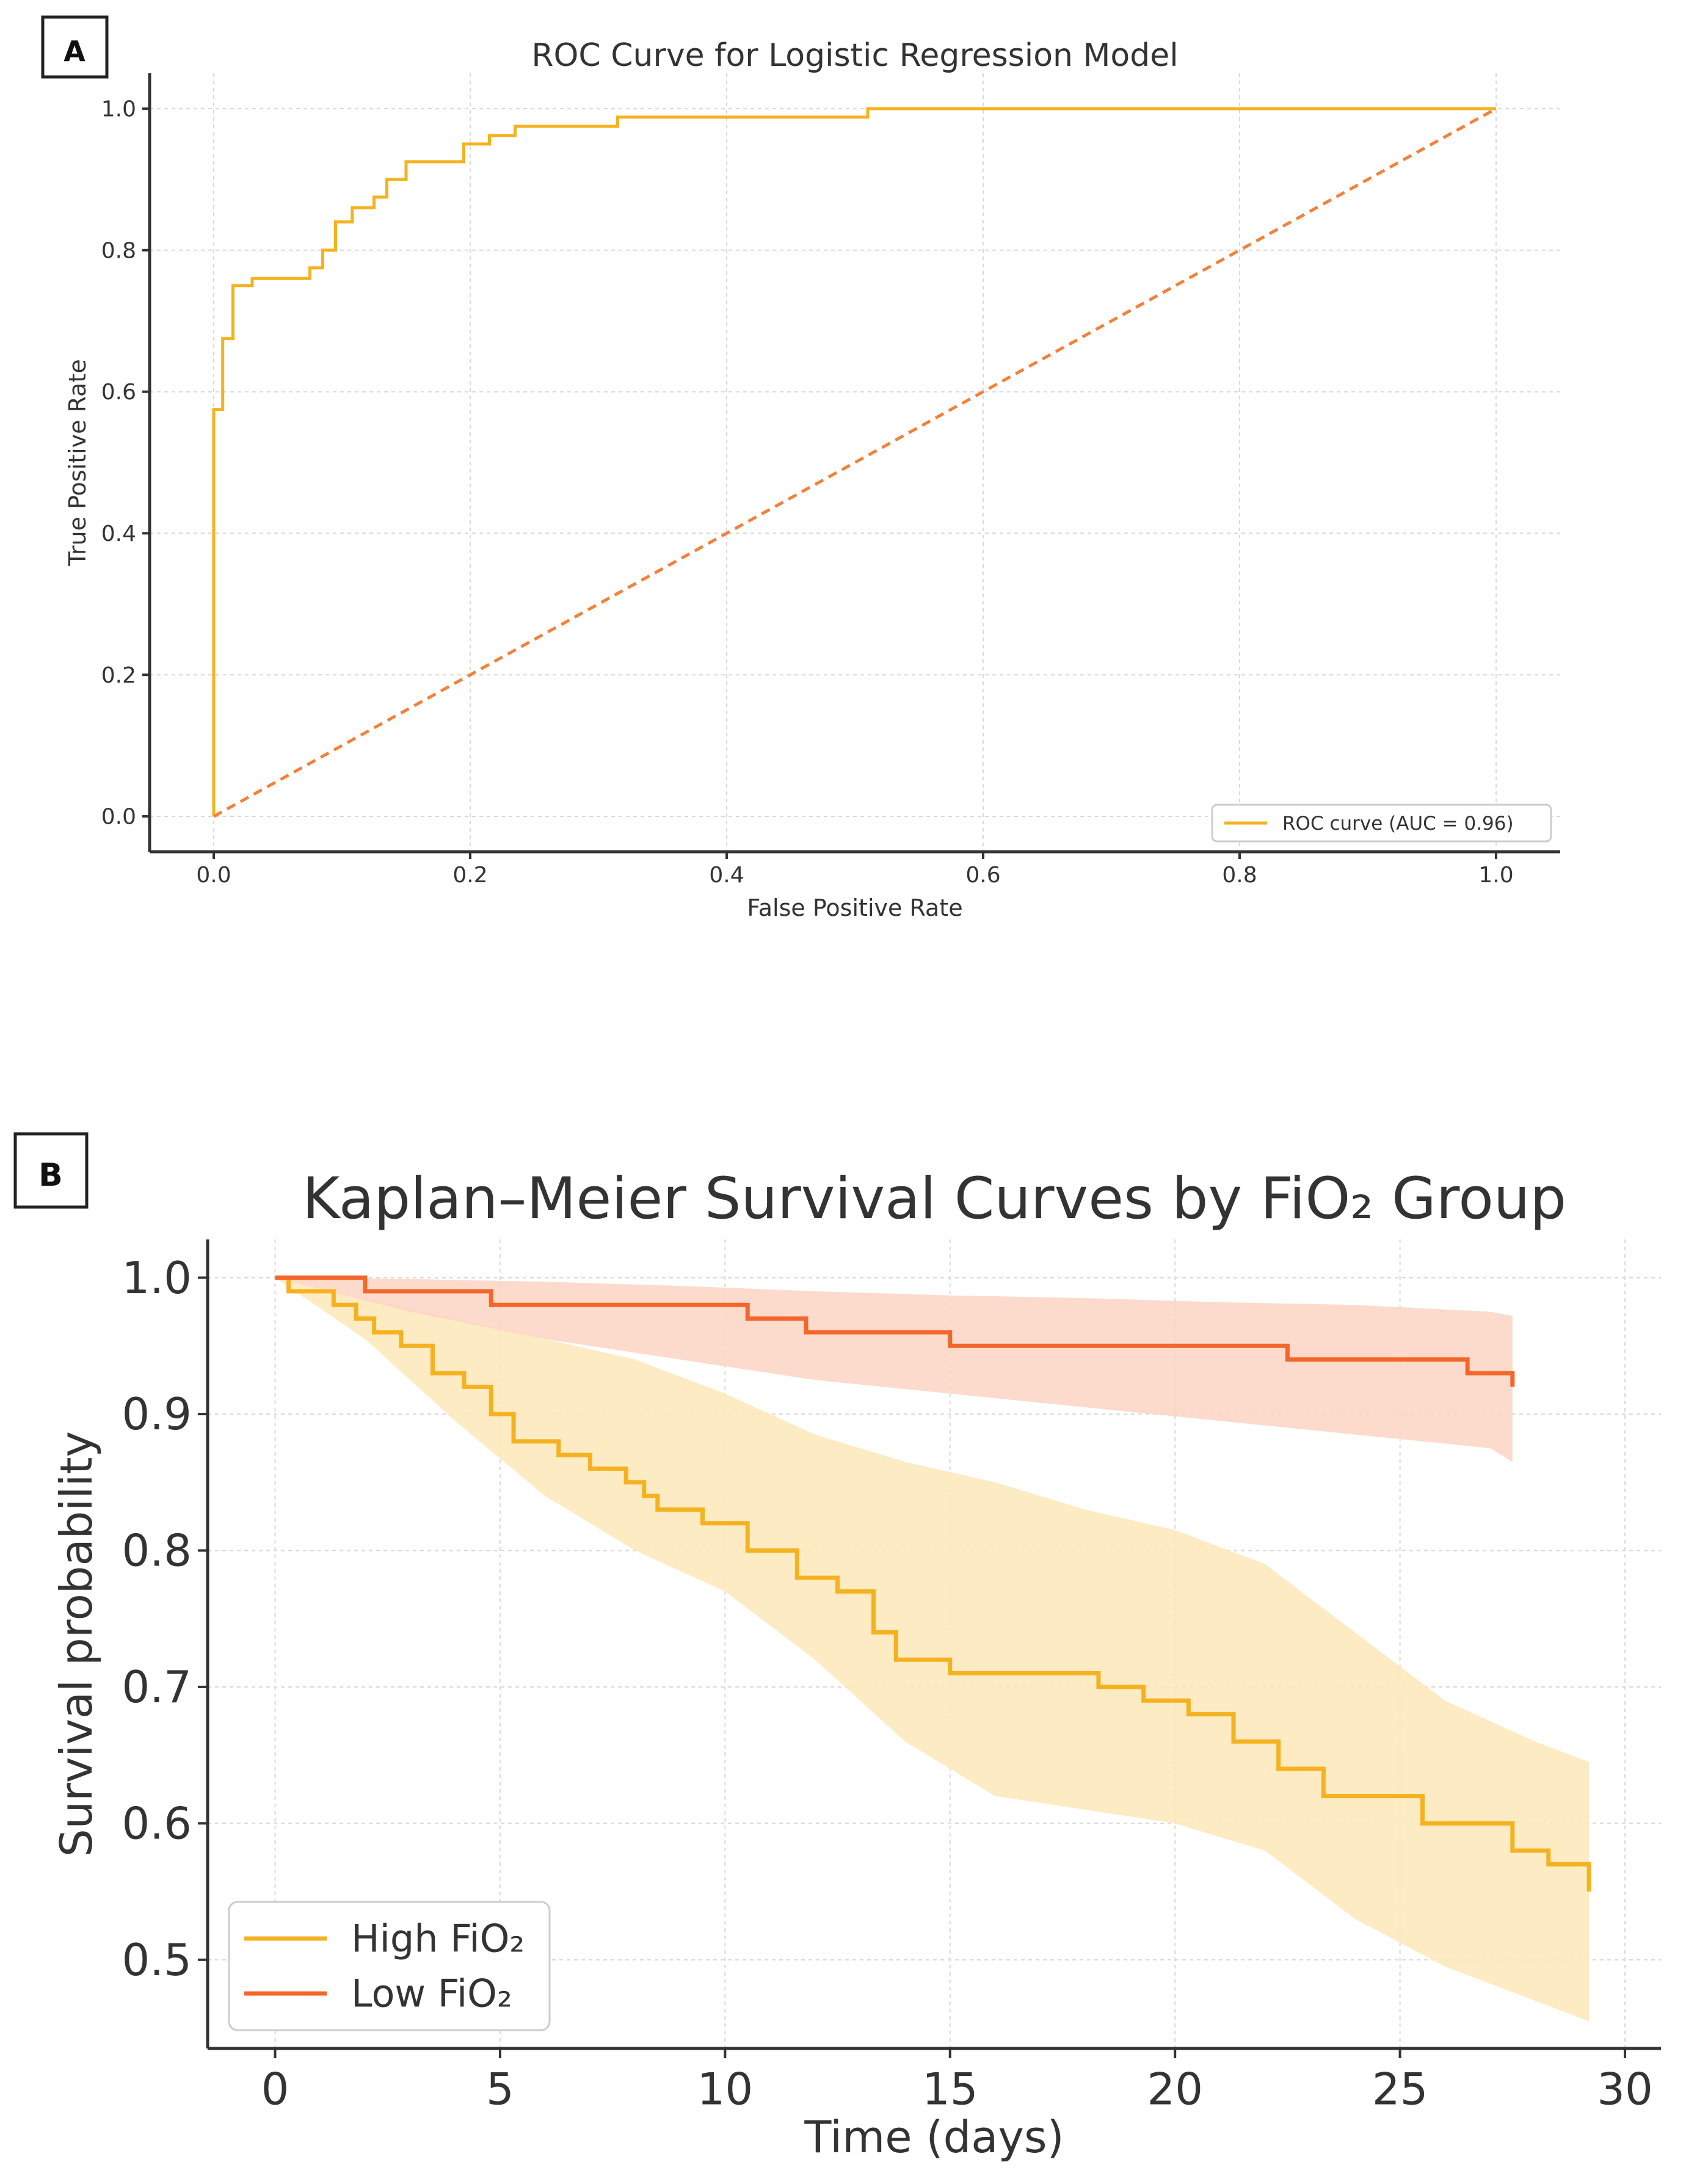 The image size is (1686, 2184). Describe the element at coordinates (74, 51) in the screenshot. I see `panel-label-a: A` at that location.